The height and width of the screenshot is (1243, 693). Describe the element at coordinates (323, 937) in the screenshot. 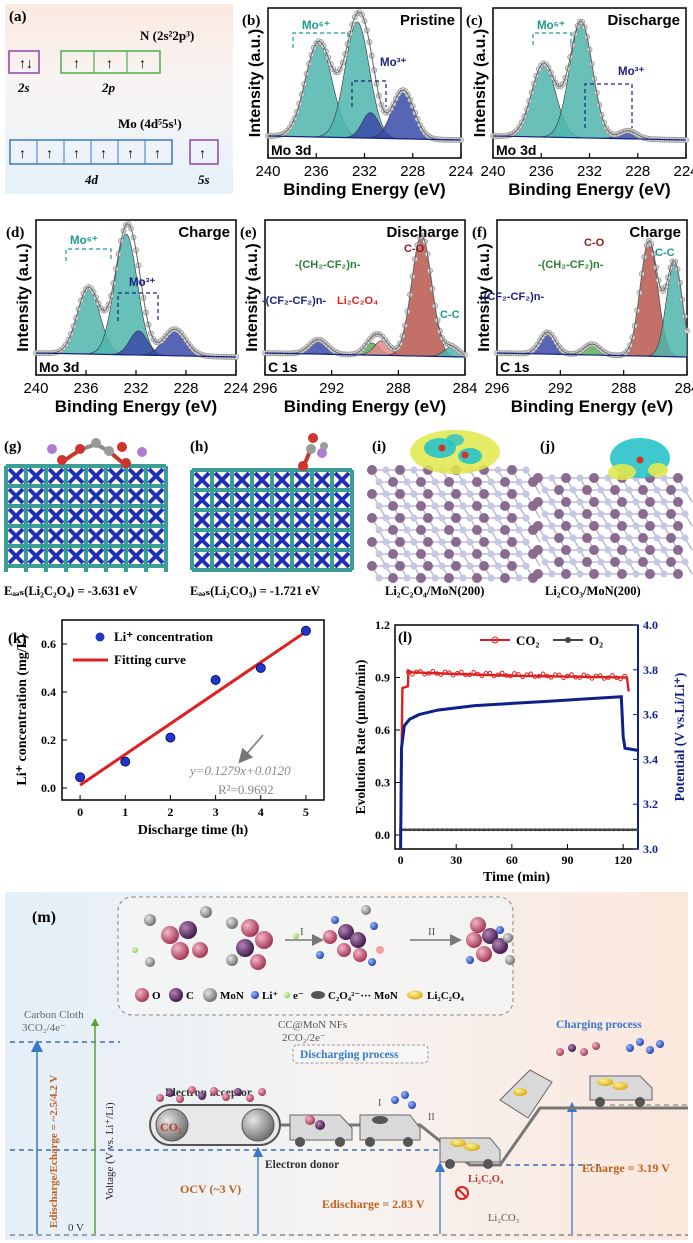

I see `mechanism-molecules: I II` at that location.